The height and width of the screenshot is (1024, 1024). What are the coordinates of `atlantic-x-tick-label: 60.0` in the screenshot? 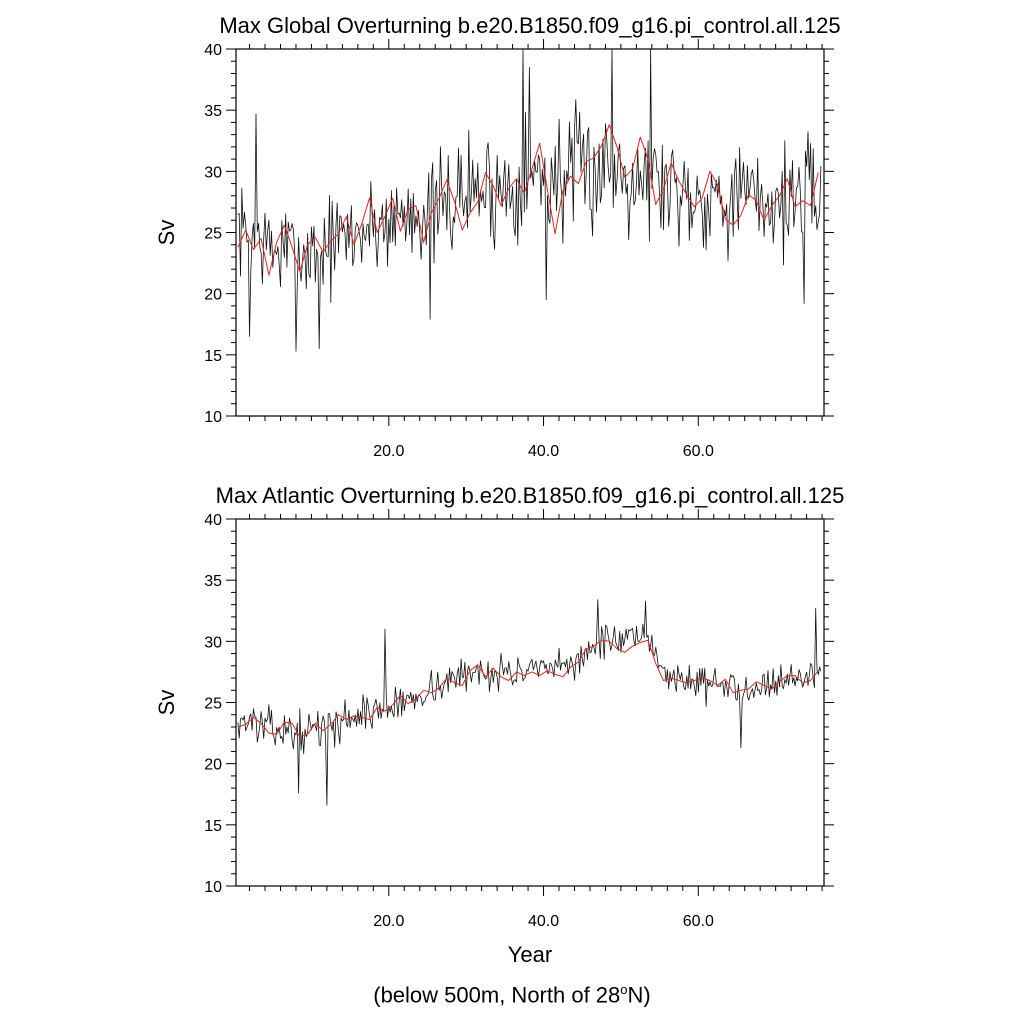 It's located at (698, 921).